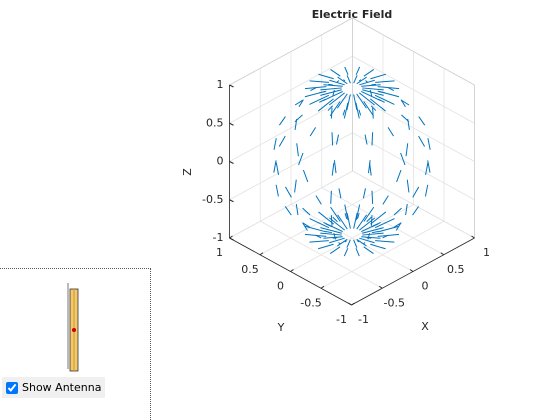  Describe the element at coordinates (425, 326) in the screenshot. I see `x-axis-label: X` at that location.